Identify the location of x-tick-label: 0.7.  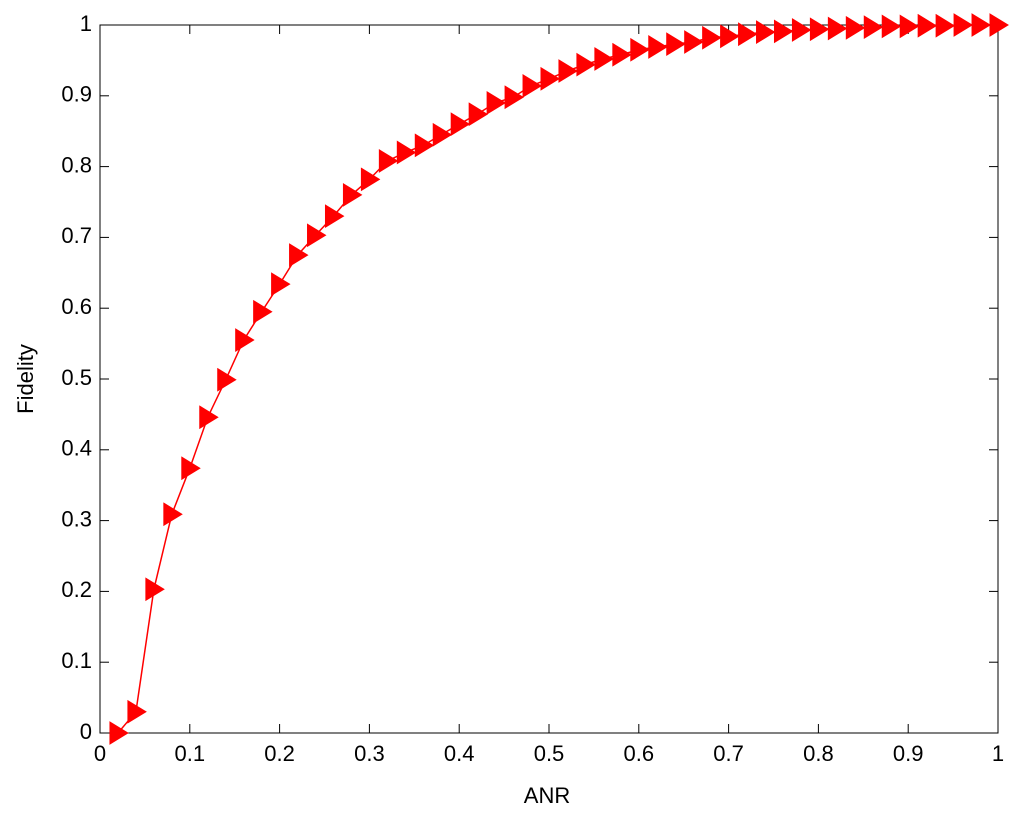
(728, 753).